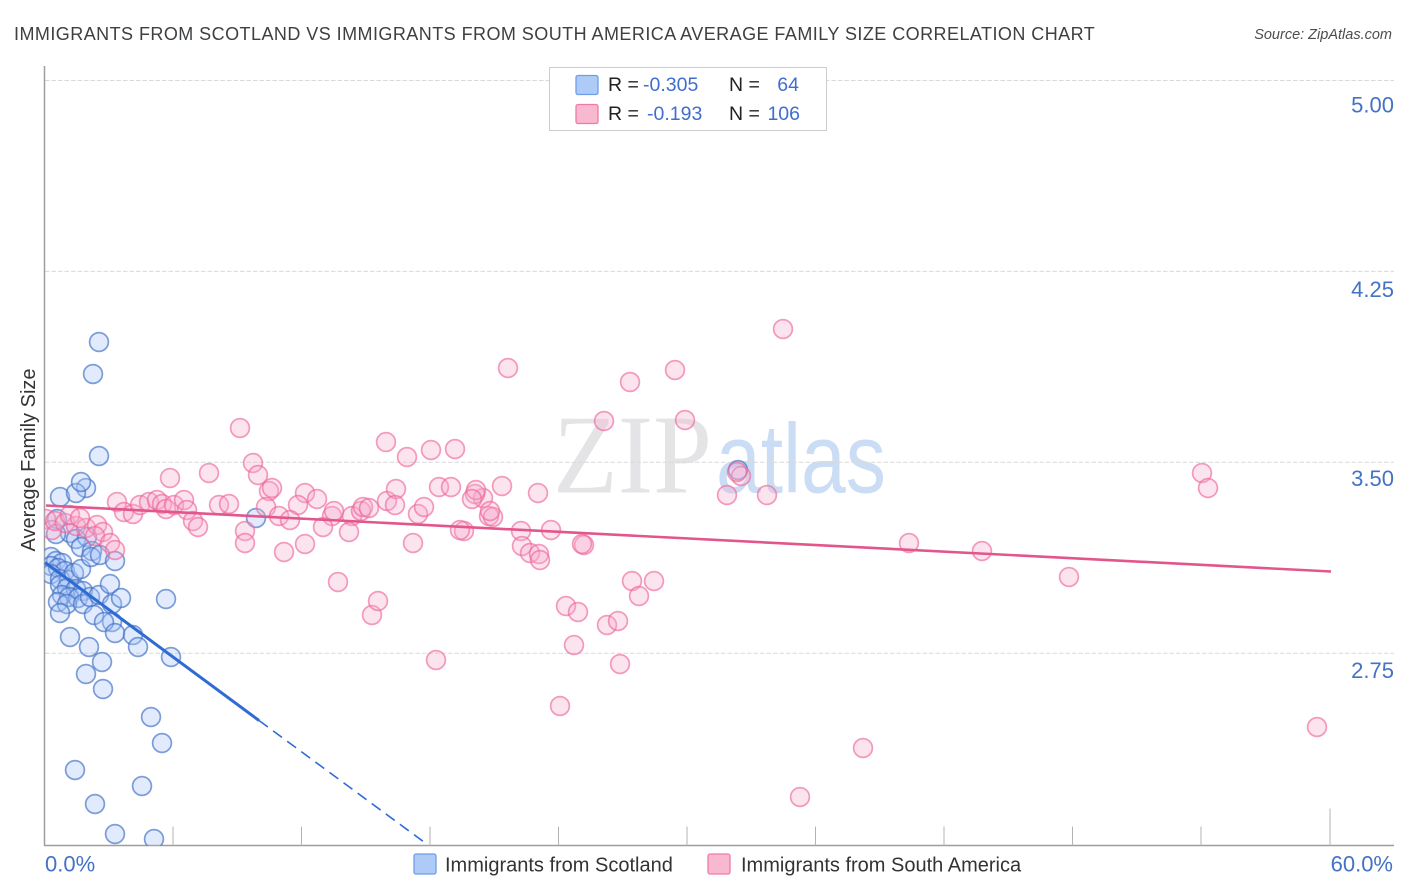  I want to click on svg-text: atlas, so click(801, 459).